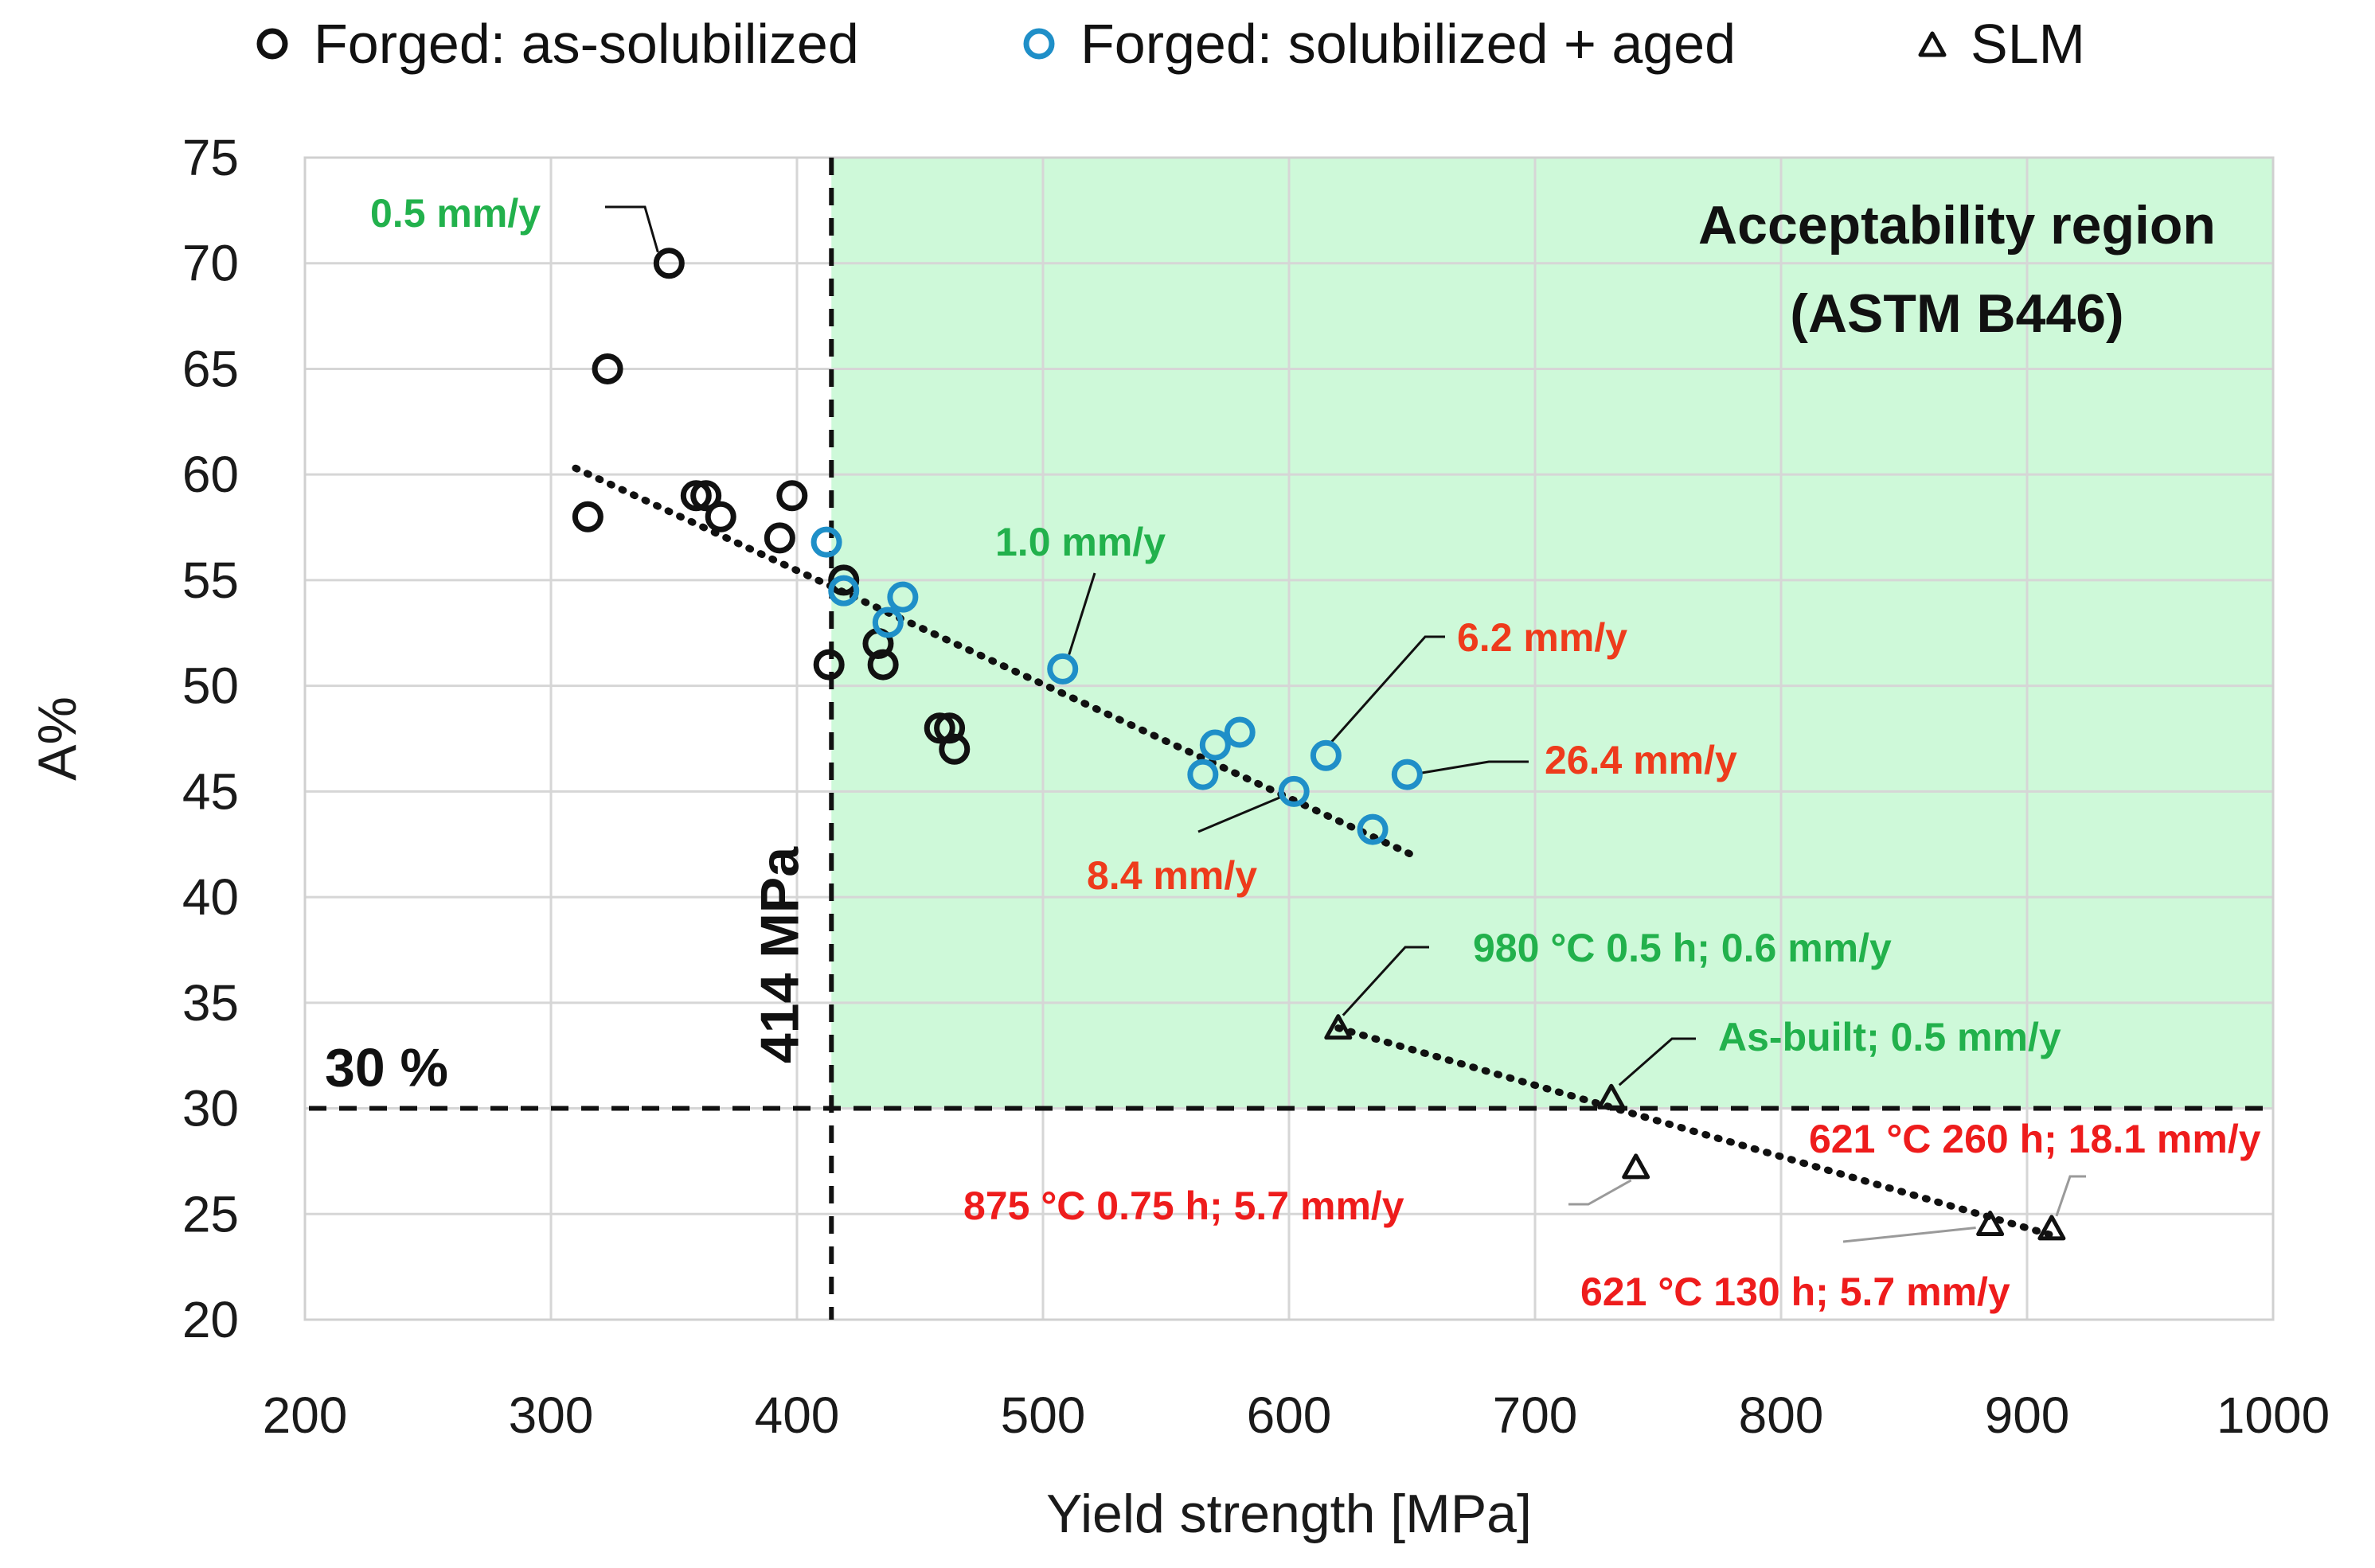  Describe the element at coordinates (1542, 637) in the screenshot. I see `annotation-label: 6.2 mm/y` at that location.